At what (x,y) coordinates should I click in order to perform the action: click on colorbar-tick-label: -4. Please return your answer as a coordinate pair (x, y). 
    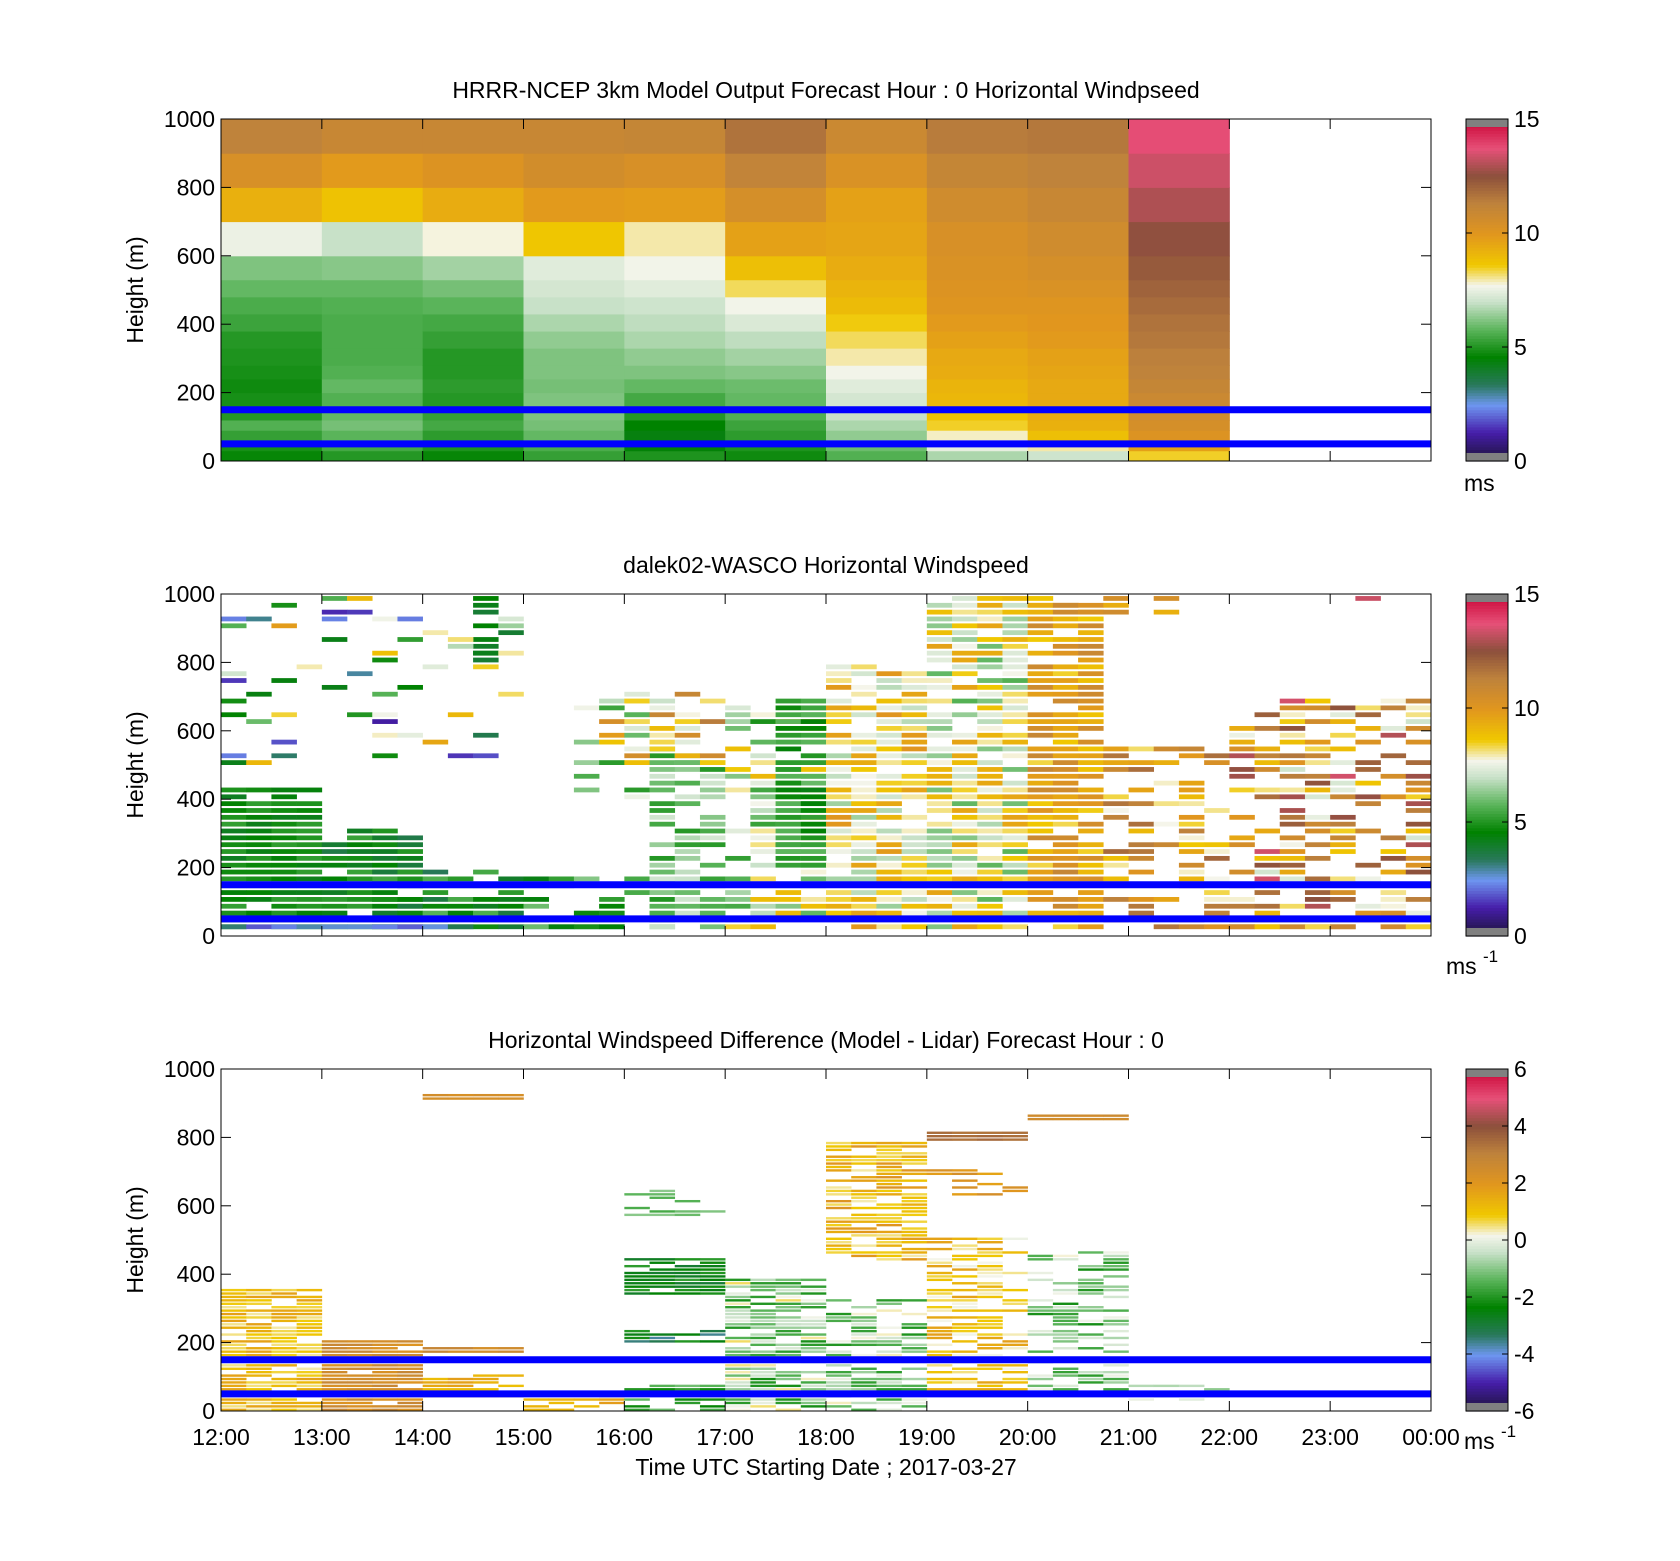
    Looking at the image, I should click on (1524, 1354).